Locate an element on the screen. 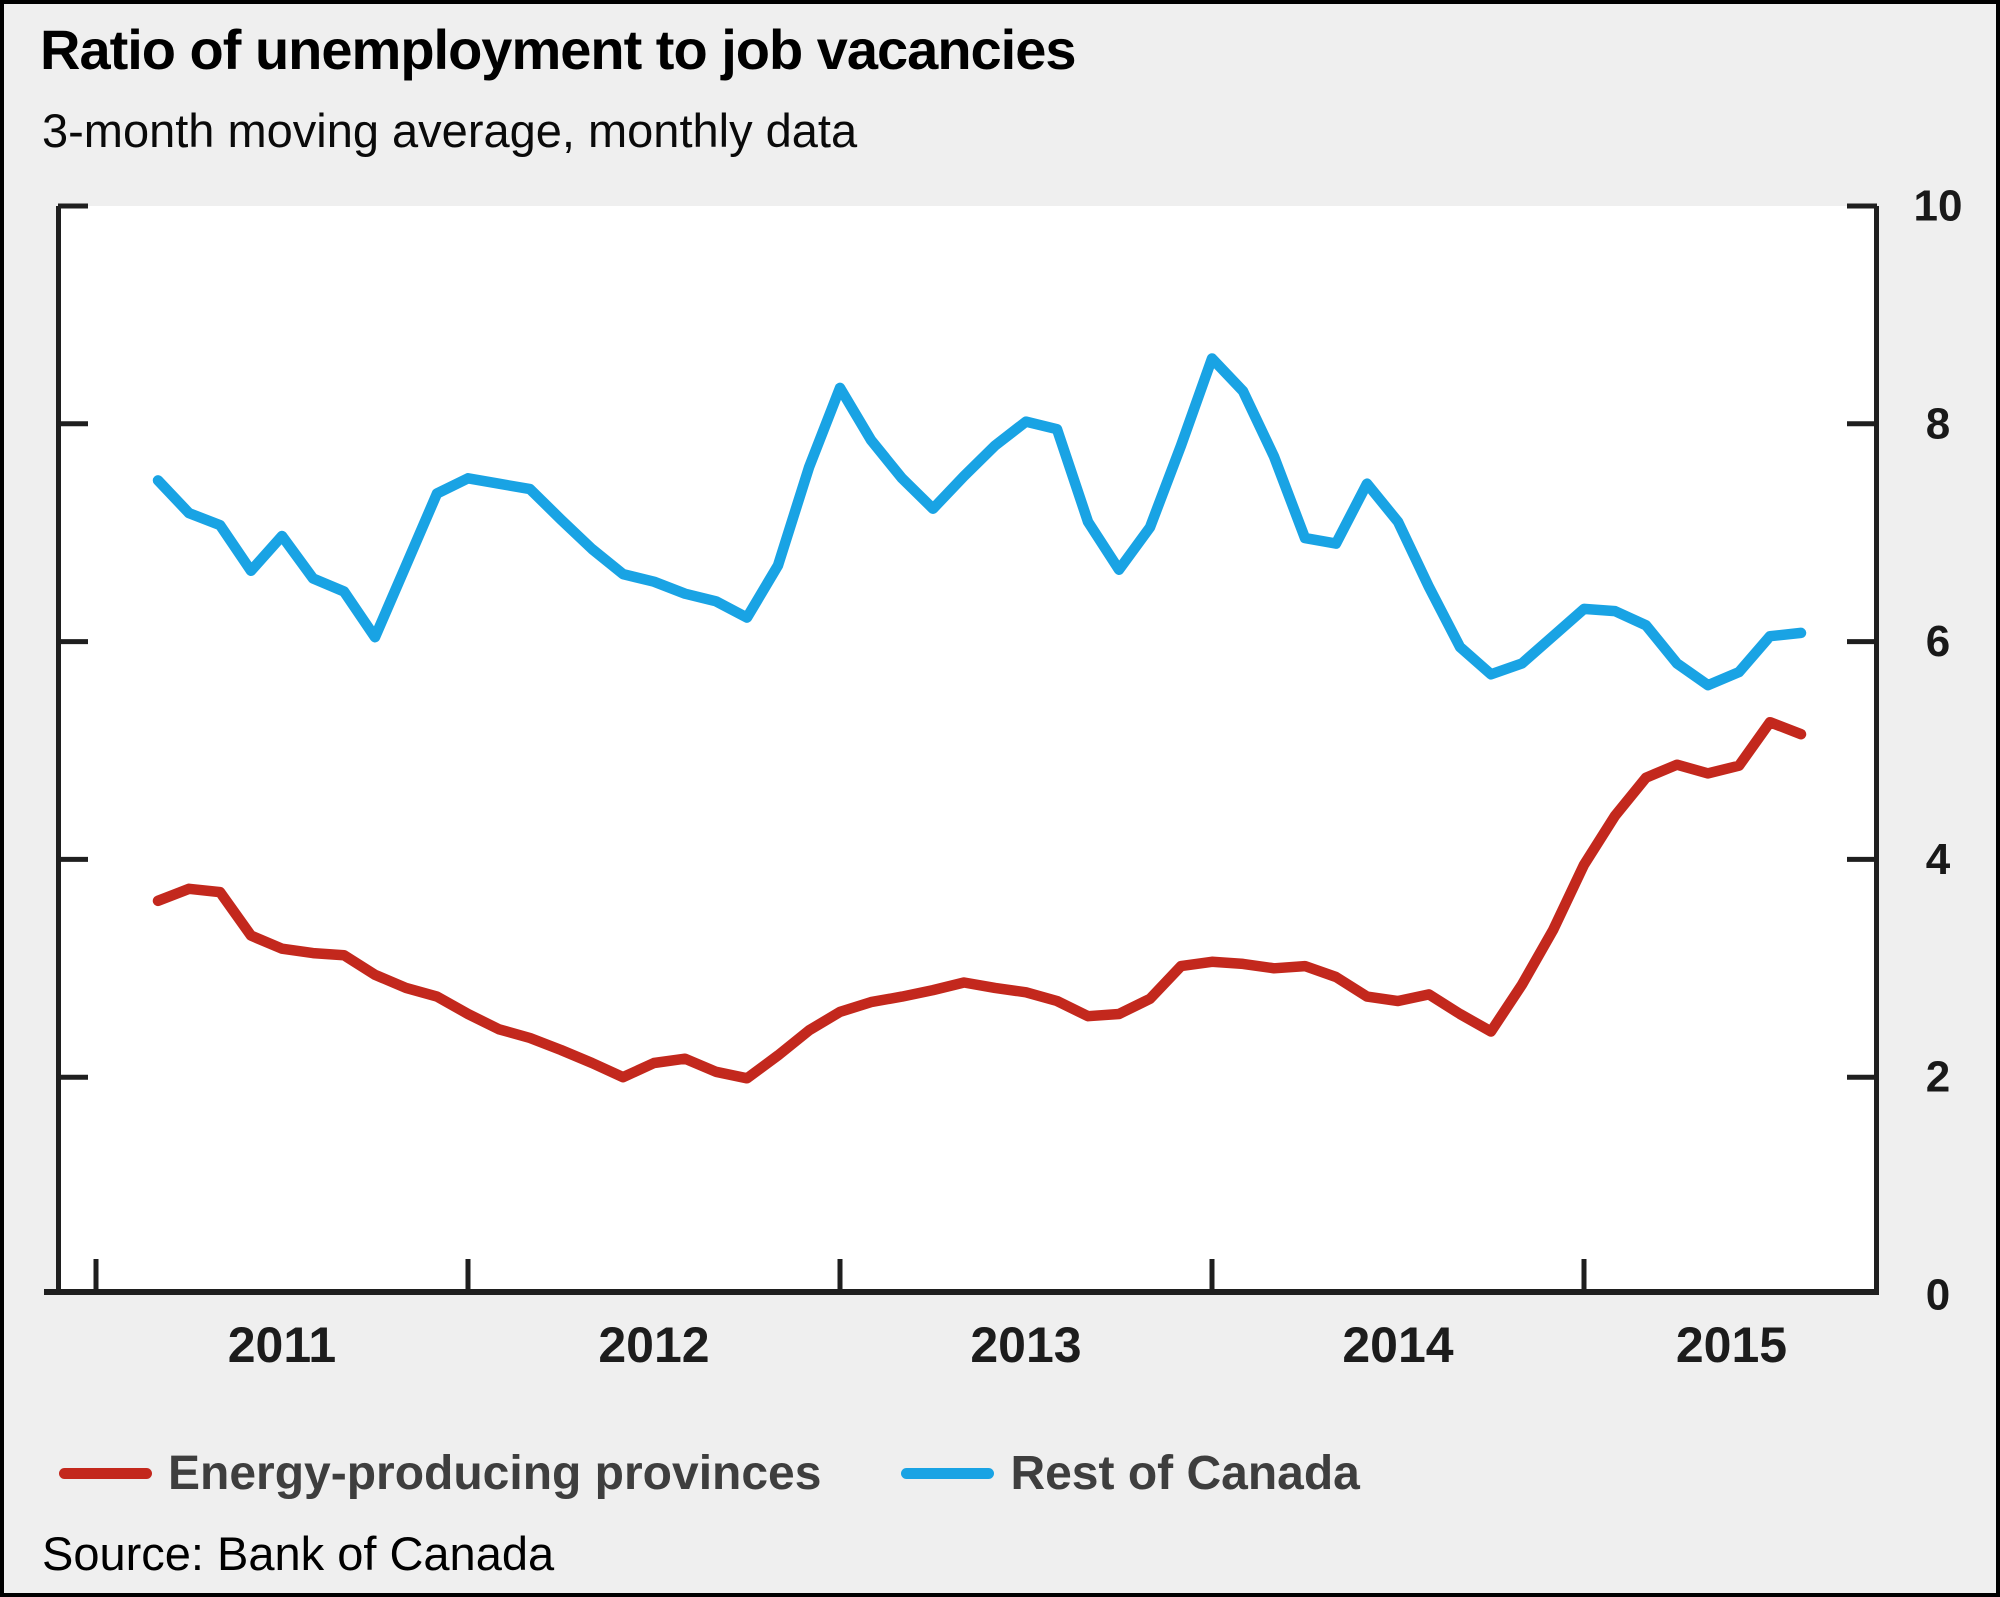 Image resolution: width=2000 pixels, height=1597 pixels. legend-item-rest-of-canada: Rest of Canada is located at coordinates (1130, 1473).